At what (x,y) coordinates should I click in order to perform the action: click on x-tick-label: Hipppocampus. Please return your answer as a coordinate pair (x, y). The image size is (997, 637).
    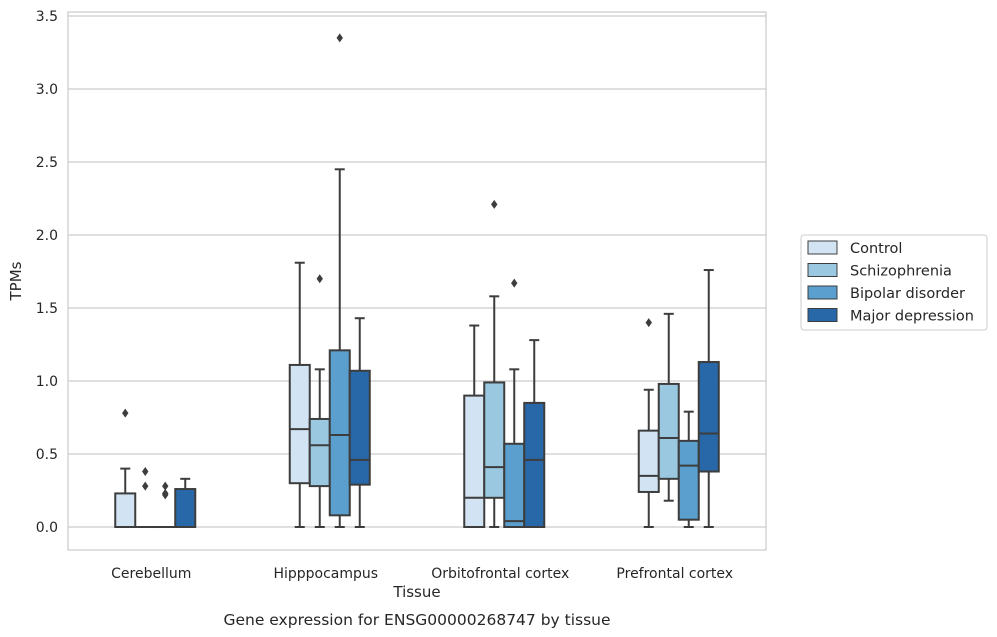
    Looking at the image, I should click on (325, 574).